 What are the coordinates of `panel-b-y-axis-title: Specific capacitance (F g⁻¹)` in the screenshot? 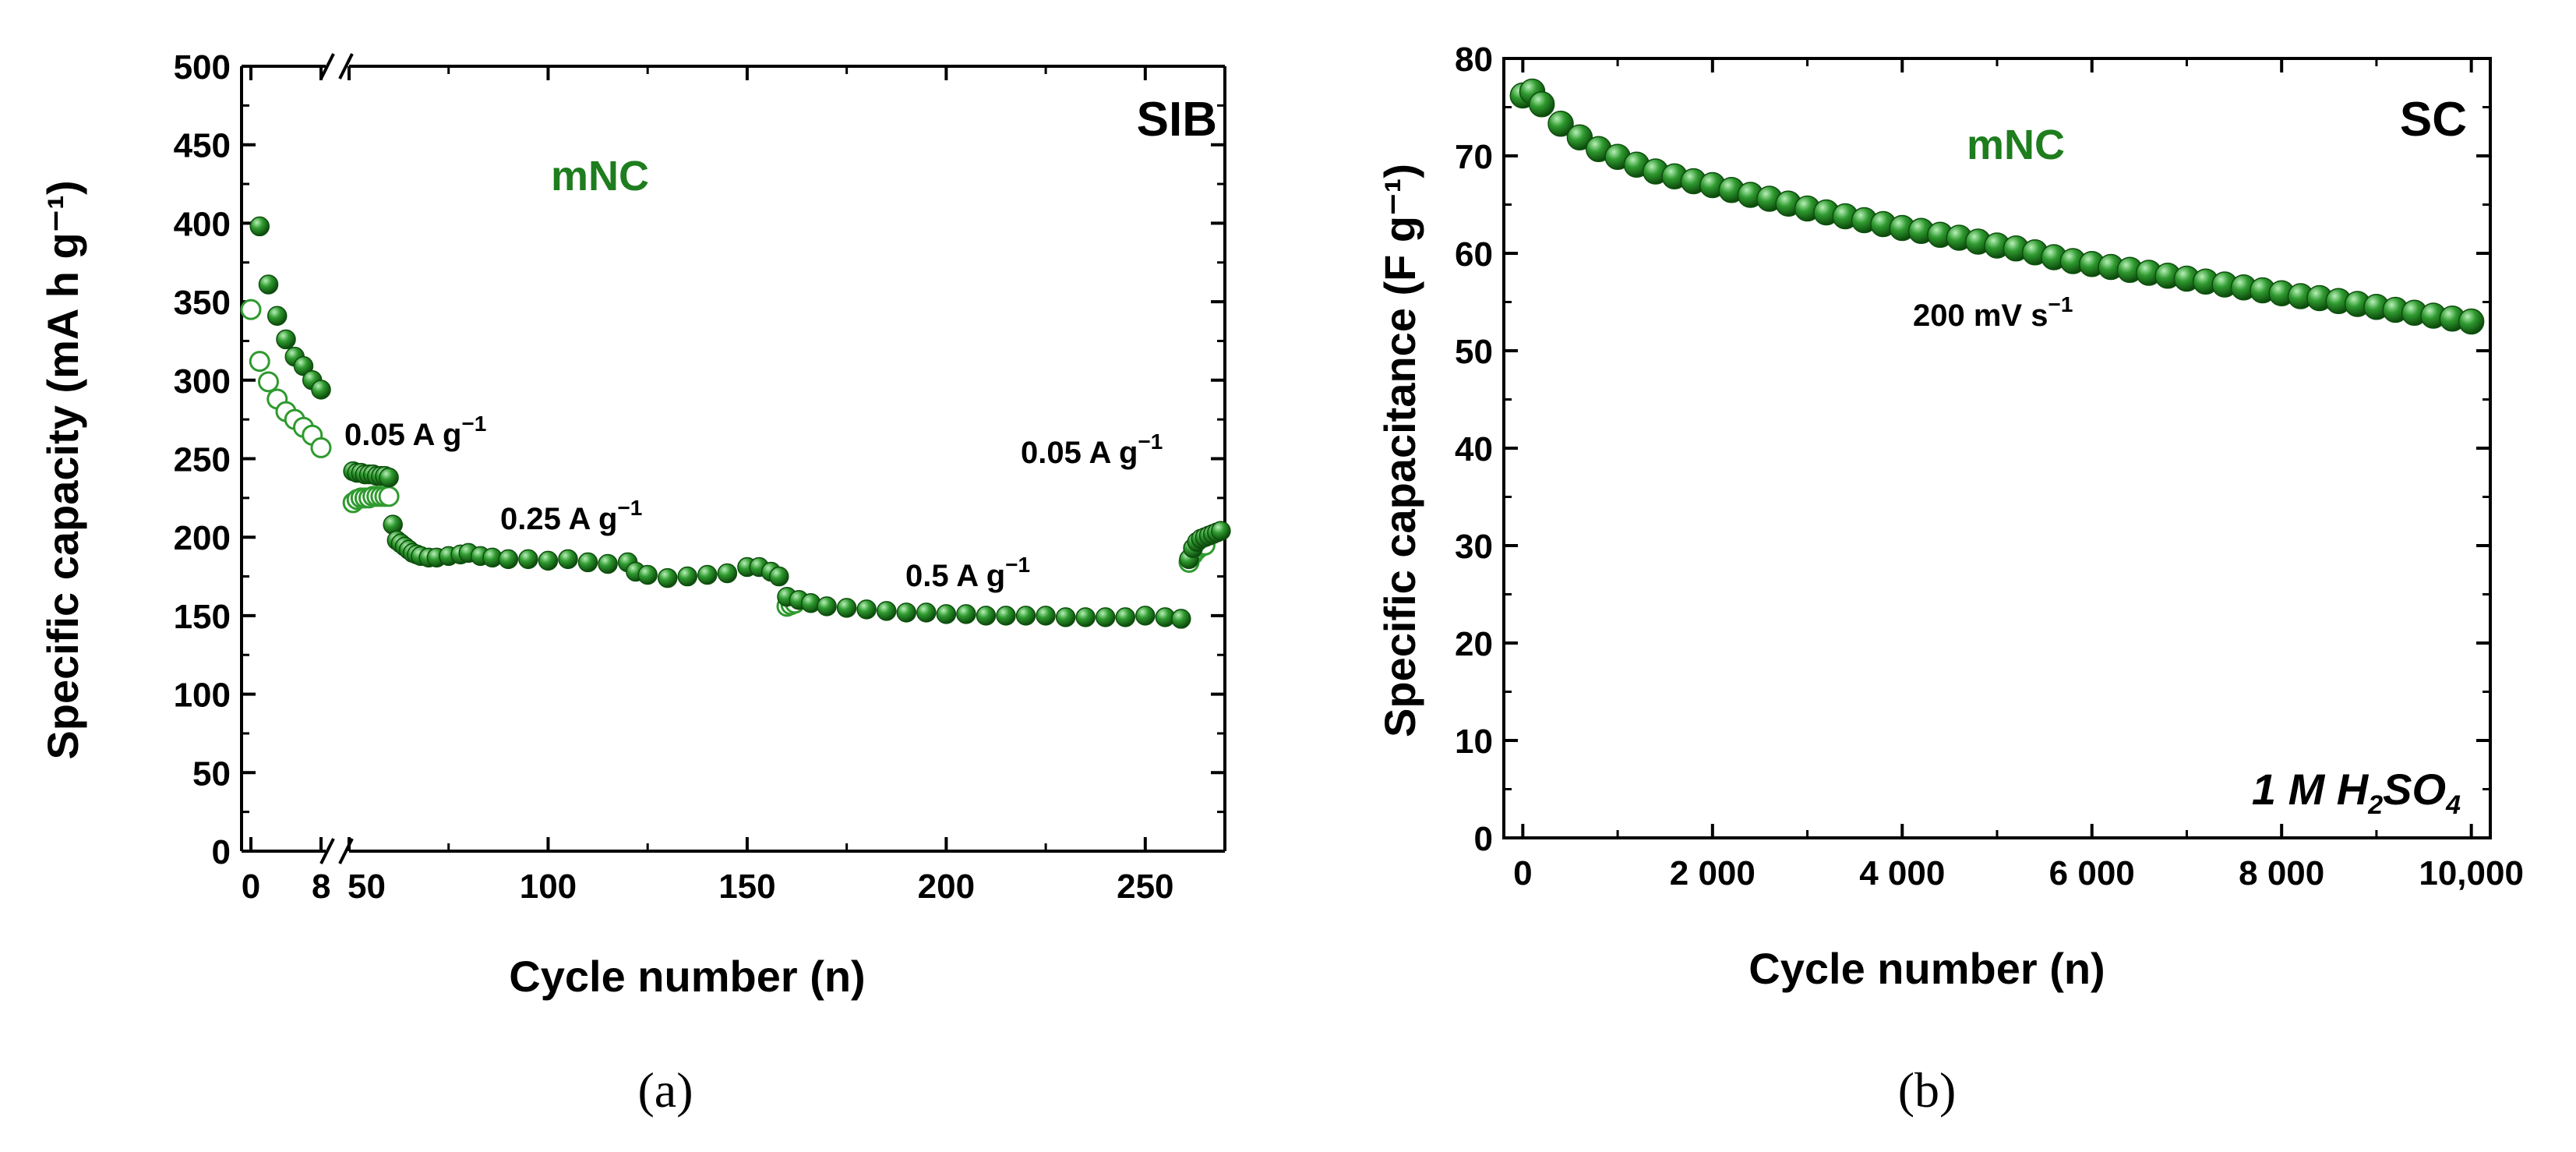 It's located at (1399, 450).